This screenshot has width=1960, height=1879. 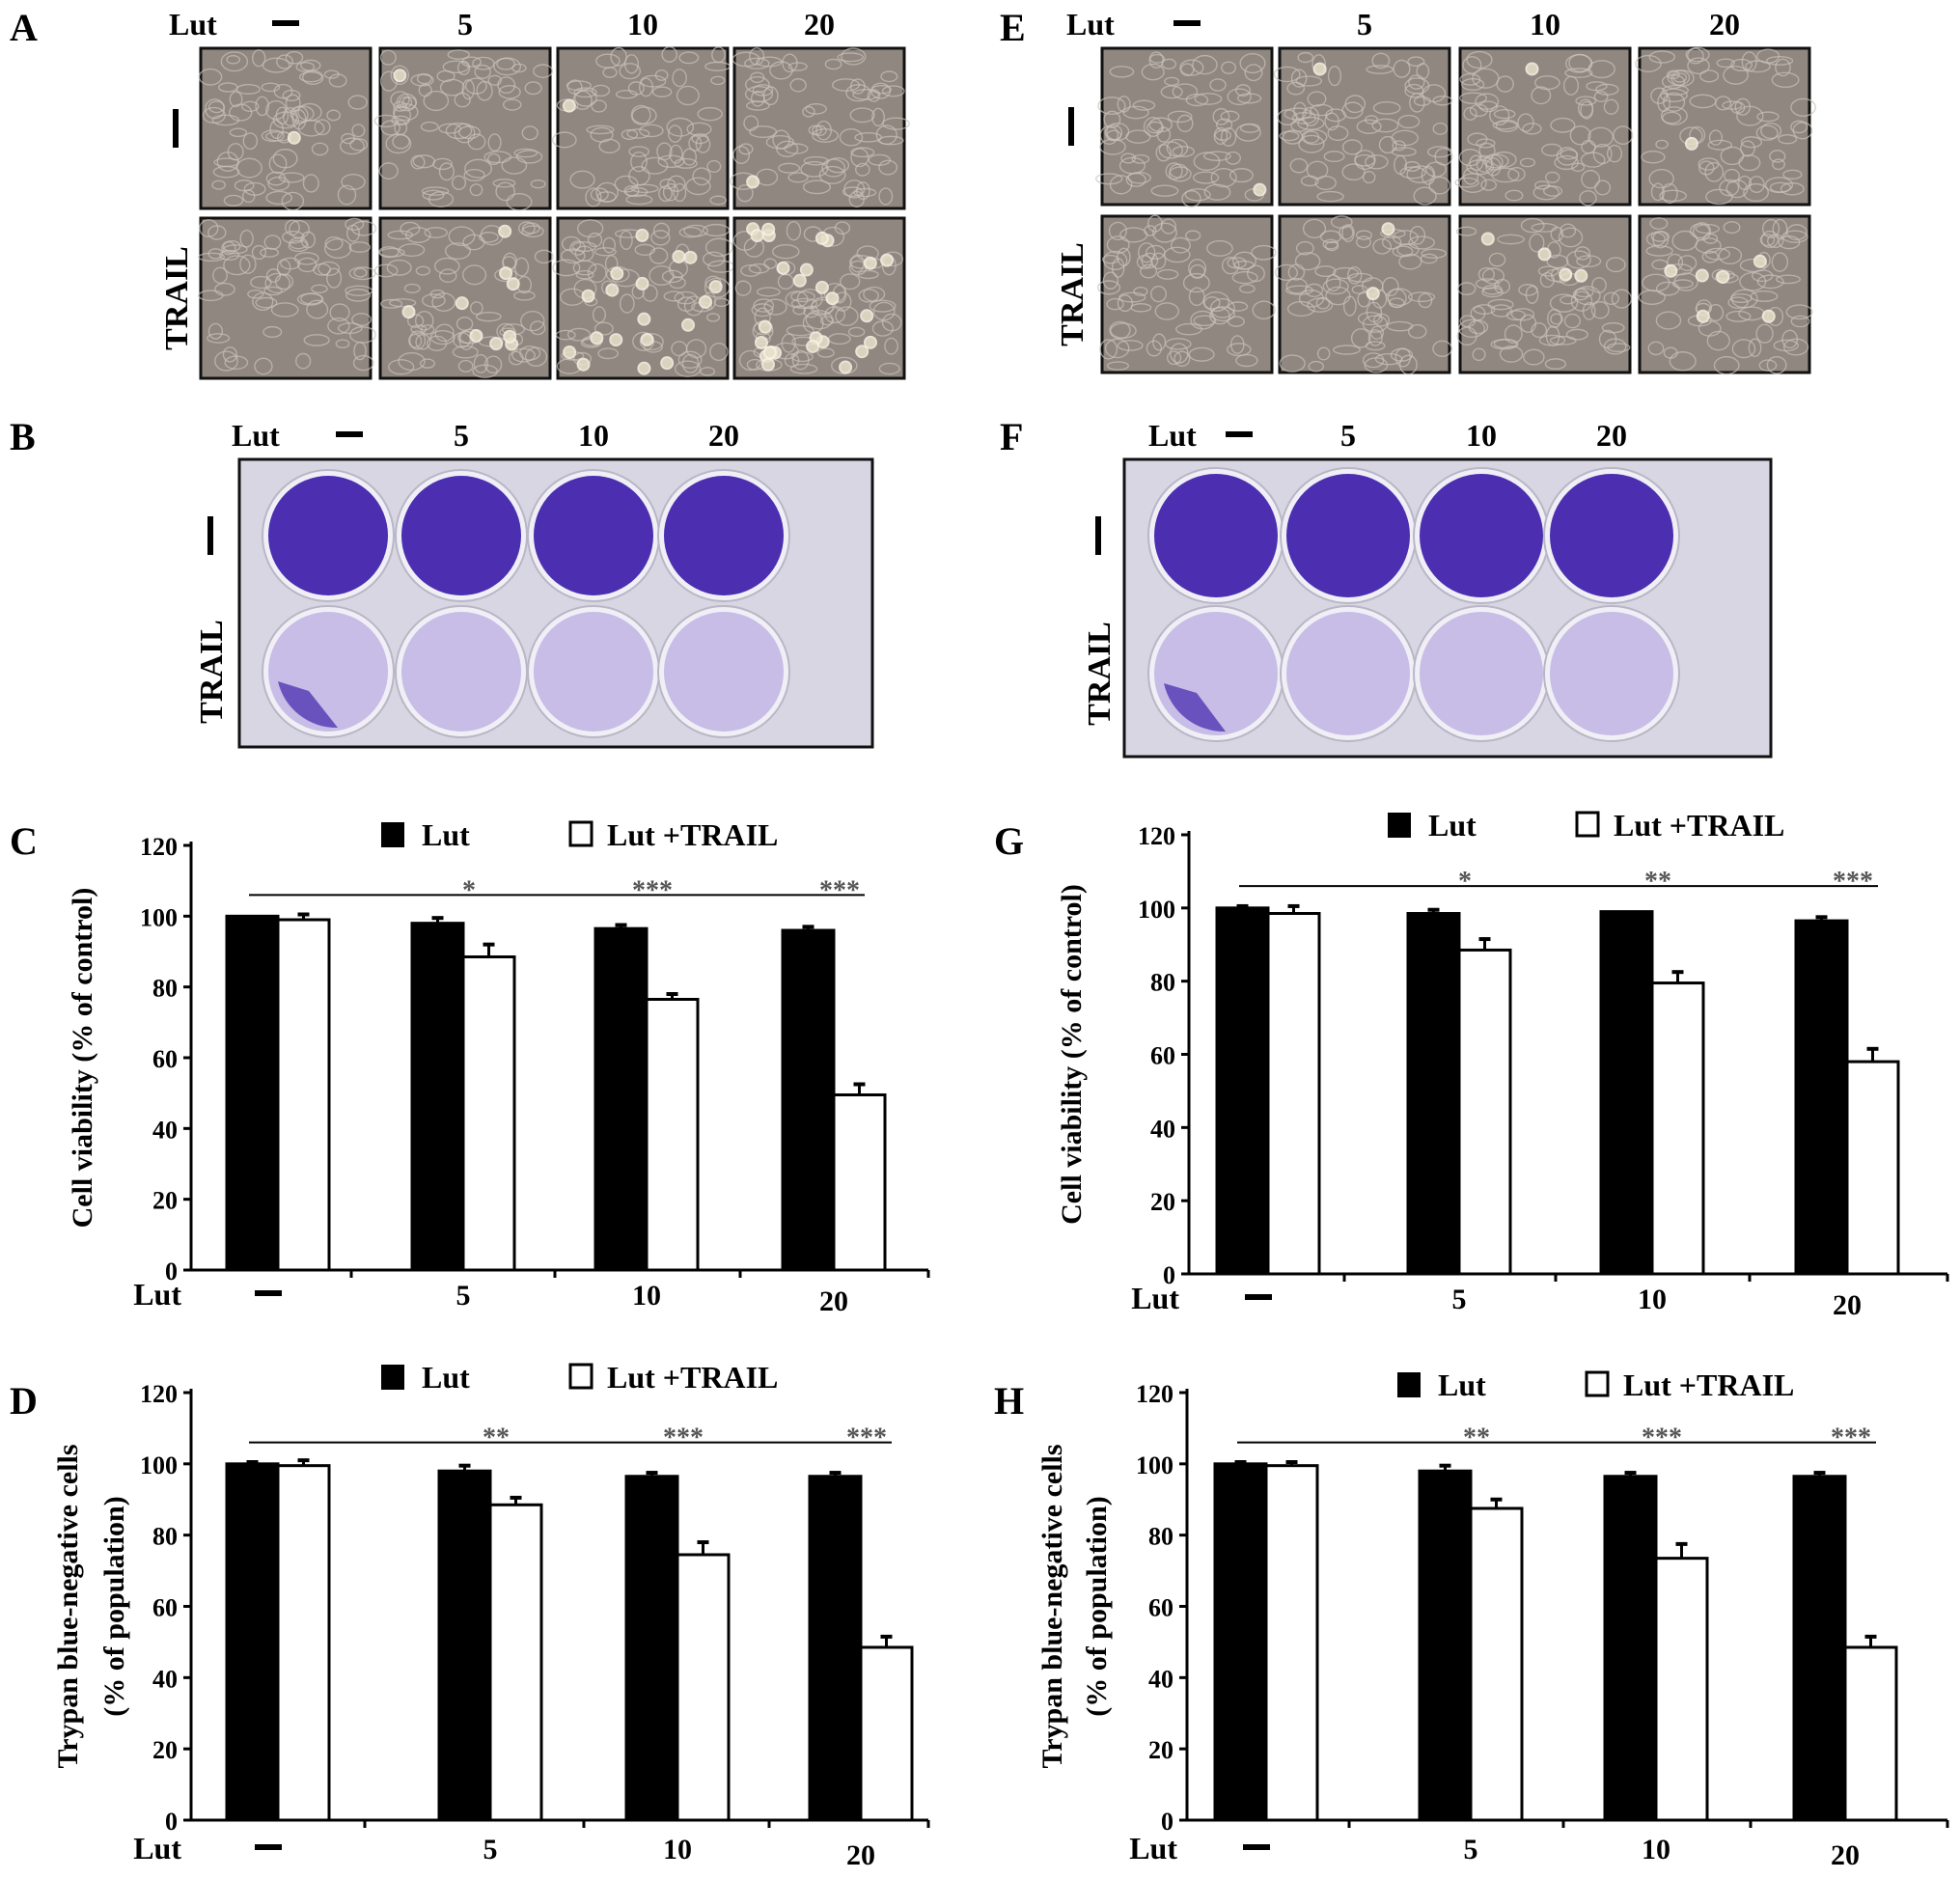 What do you see at coordinates (469, 890) in the screenshot?
I see `significance-marker: *` at bounding box center [469, 890].